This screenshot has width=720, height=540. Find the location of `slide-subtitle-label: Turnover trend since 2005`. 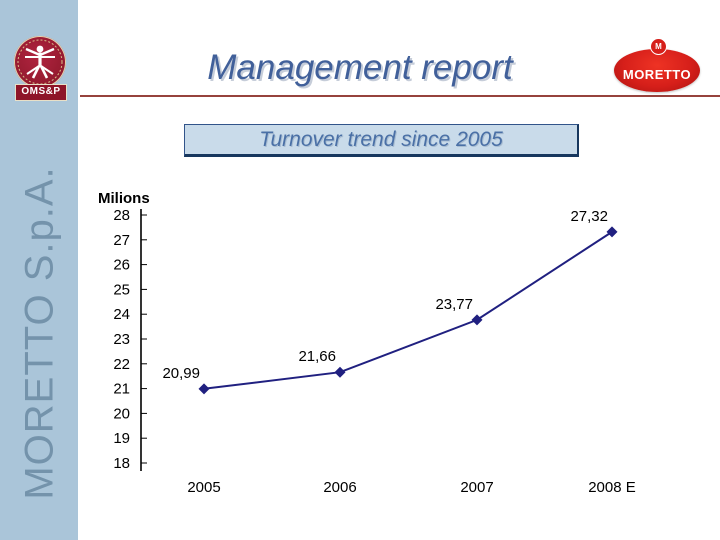

slide-subtitle-label: Turnover trend since 2005 is located at coordinates (381, 139).